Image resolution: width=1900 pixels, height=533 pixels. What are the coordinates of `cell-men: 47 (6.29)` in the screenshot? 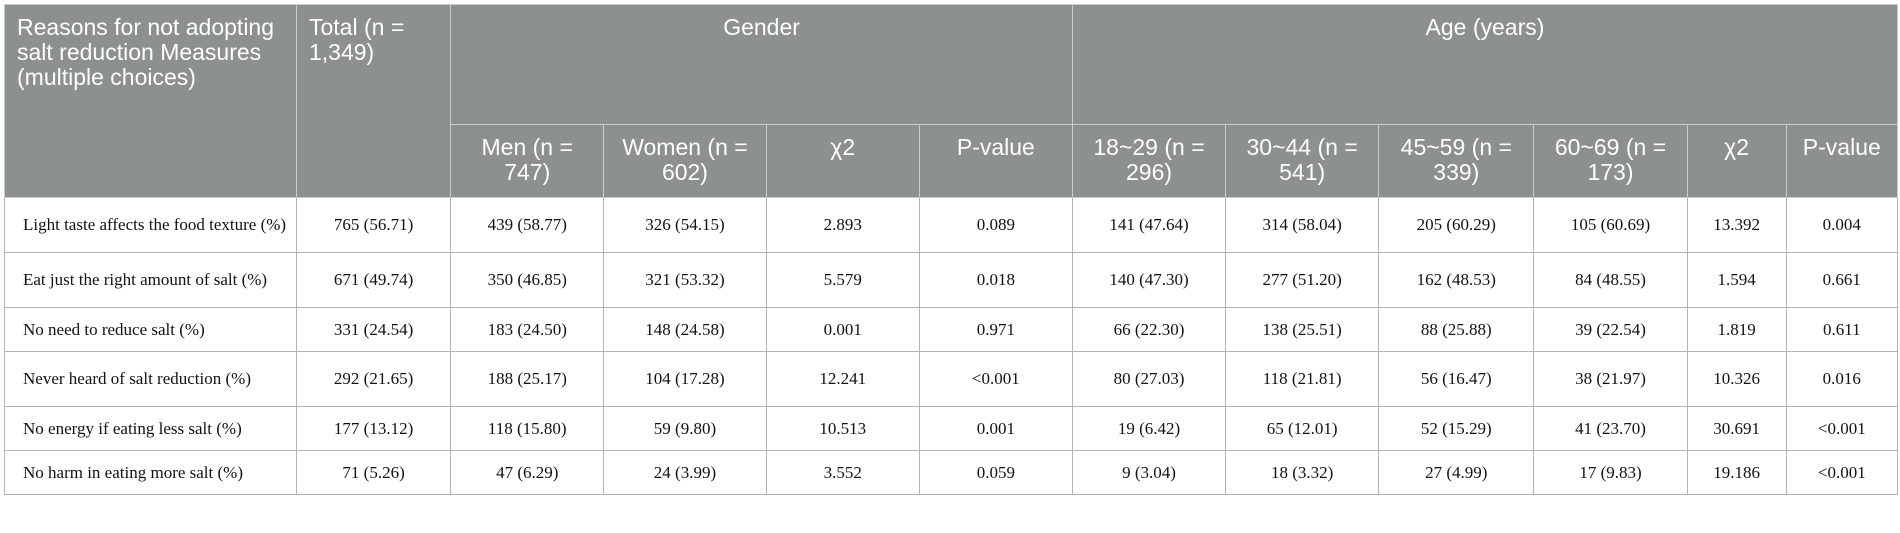 It's located at (527, 472).